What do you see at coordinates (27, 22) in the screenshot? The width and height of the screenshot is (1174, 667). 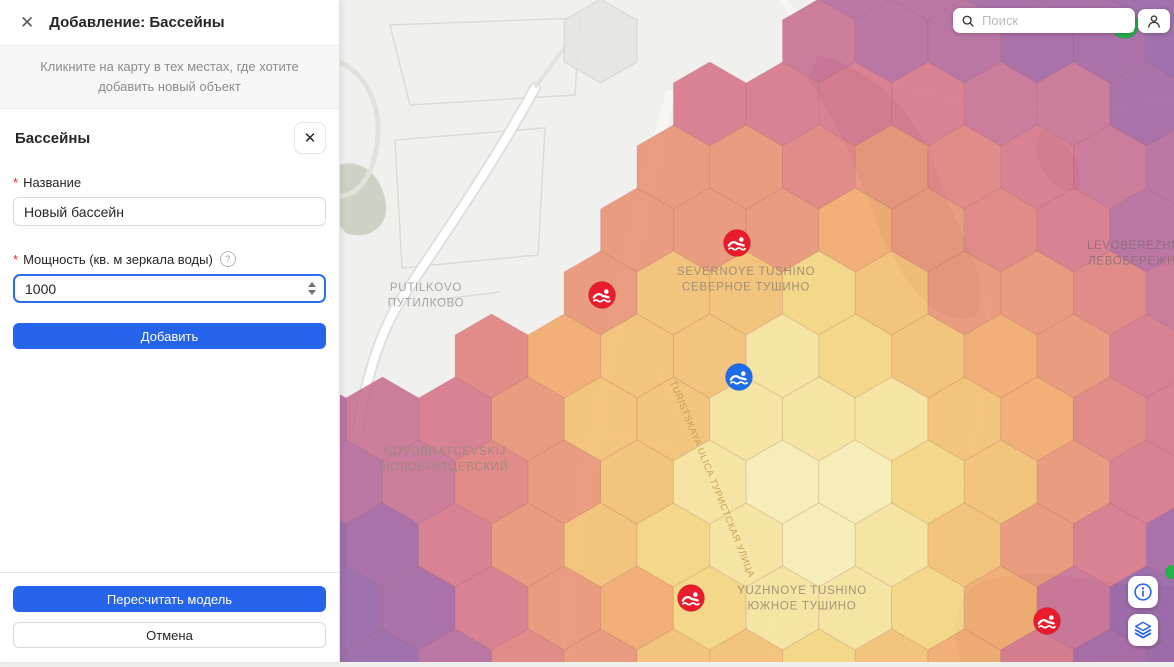 I see `panel-close-icon: ✕` at bounding box center [27, 22].